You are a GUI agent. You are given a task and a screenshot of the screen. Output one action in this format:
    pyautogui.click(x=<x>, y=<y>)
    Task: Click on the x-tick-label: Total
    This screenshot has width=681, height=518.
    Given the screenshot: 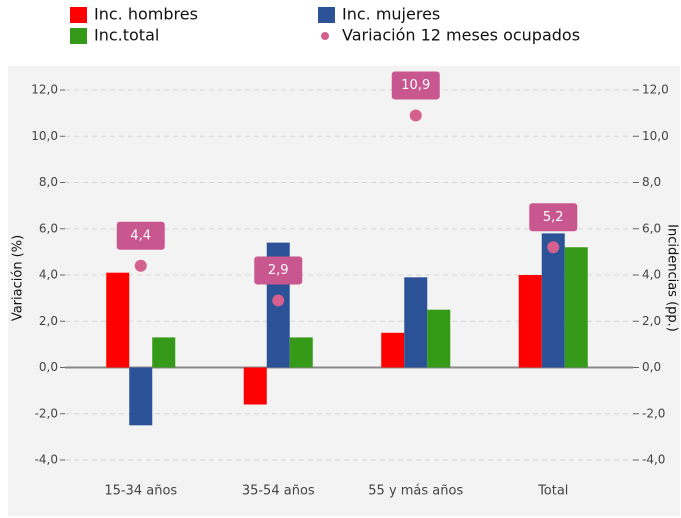 What is the action you would take?
    pyautogui.click(x=552, y=491)
    